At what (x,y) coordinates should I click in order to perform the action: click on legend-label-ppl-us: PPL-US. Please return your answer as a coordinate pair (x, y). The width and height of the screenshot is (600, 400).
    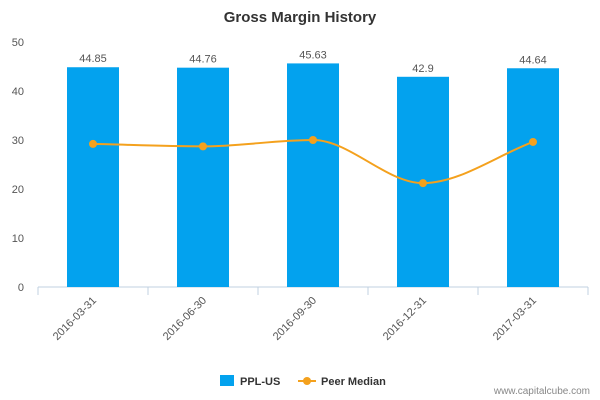
    Looking at the image, I should click on (260, 382).